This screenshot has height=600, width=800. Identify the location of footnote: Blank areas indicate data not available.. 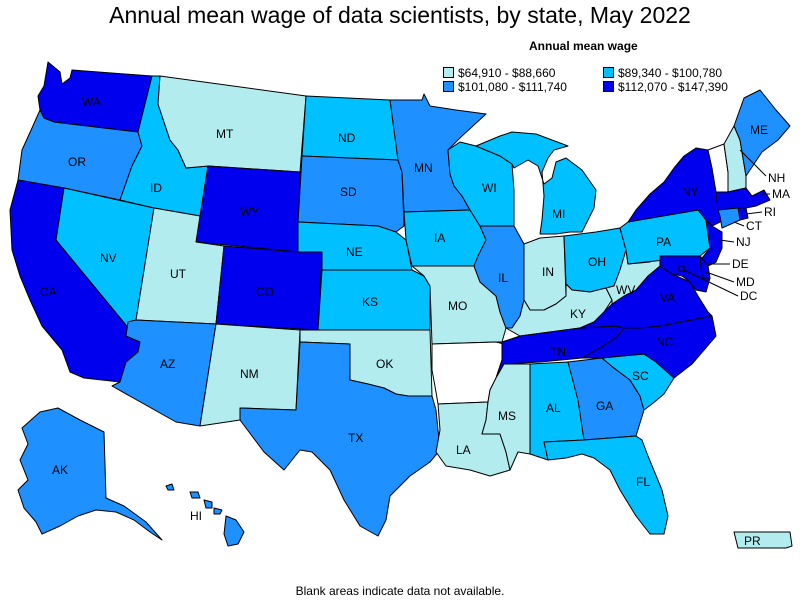
(400, 591).